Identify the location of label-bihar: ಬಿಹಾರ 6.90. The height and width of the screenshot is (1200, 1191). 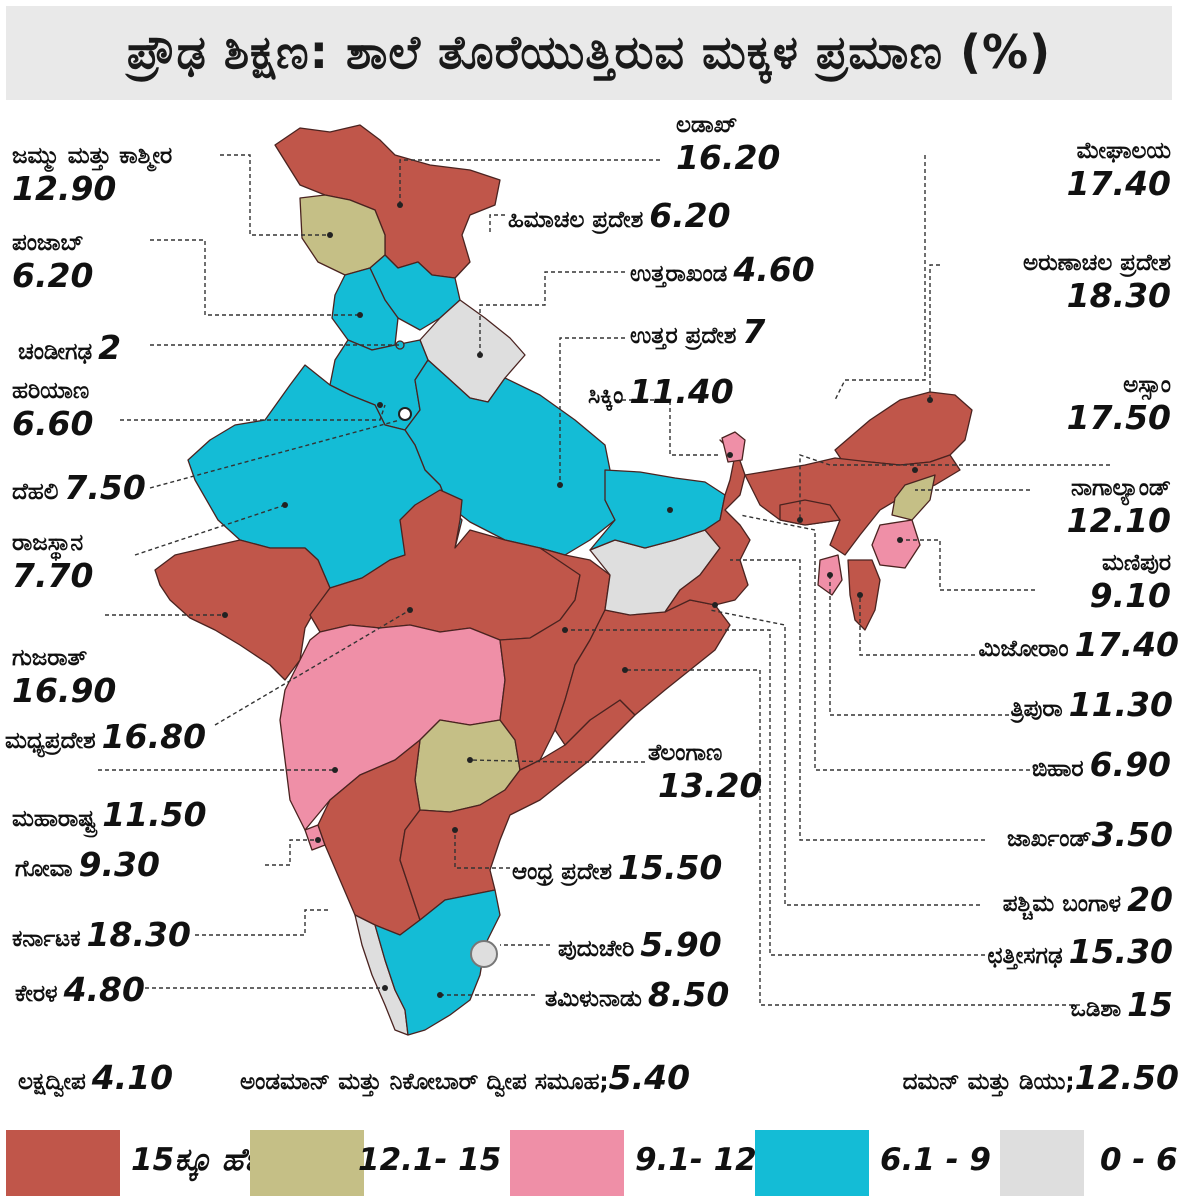
(1101, 764).